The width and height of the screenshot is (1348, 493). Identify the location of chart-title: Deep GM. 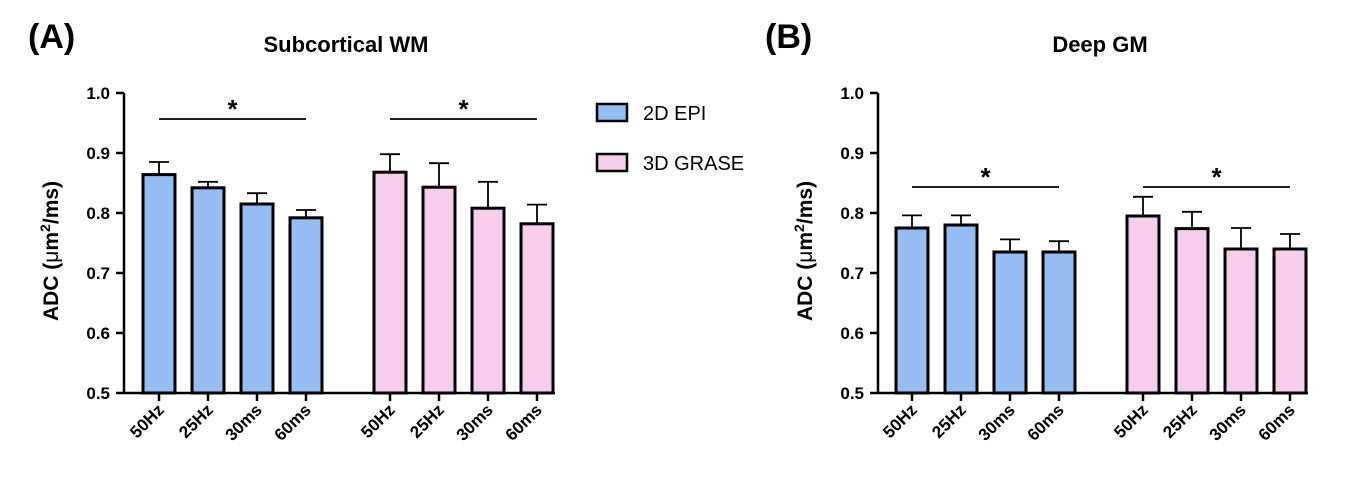
(1099, 44).